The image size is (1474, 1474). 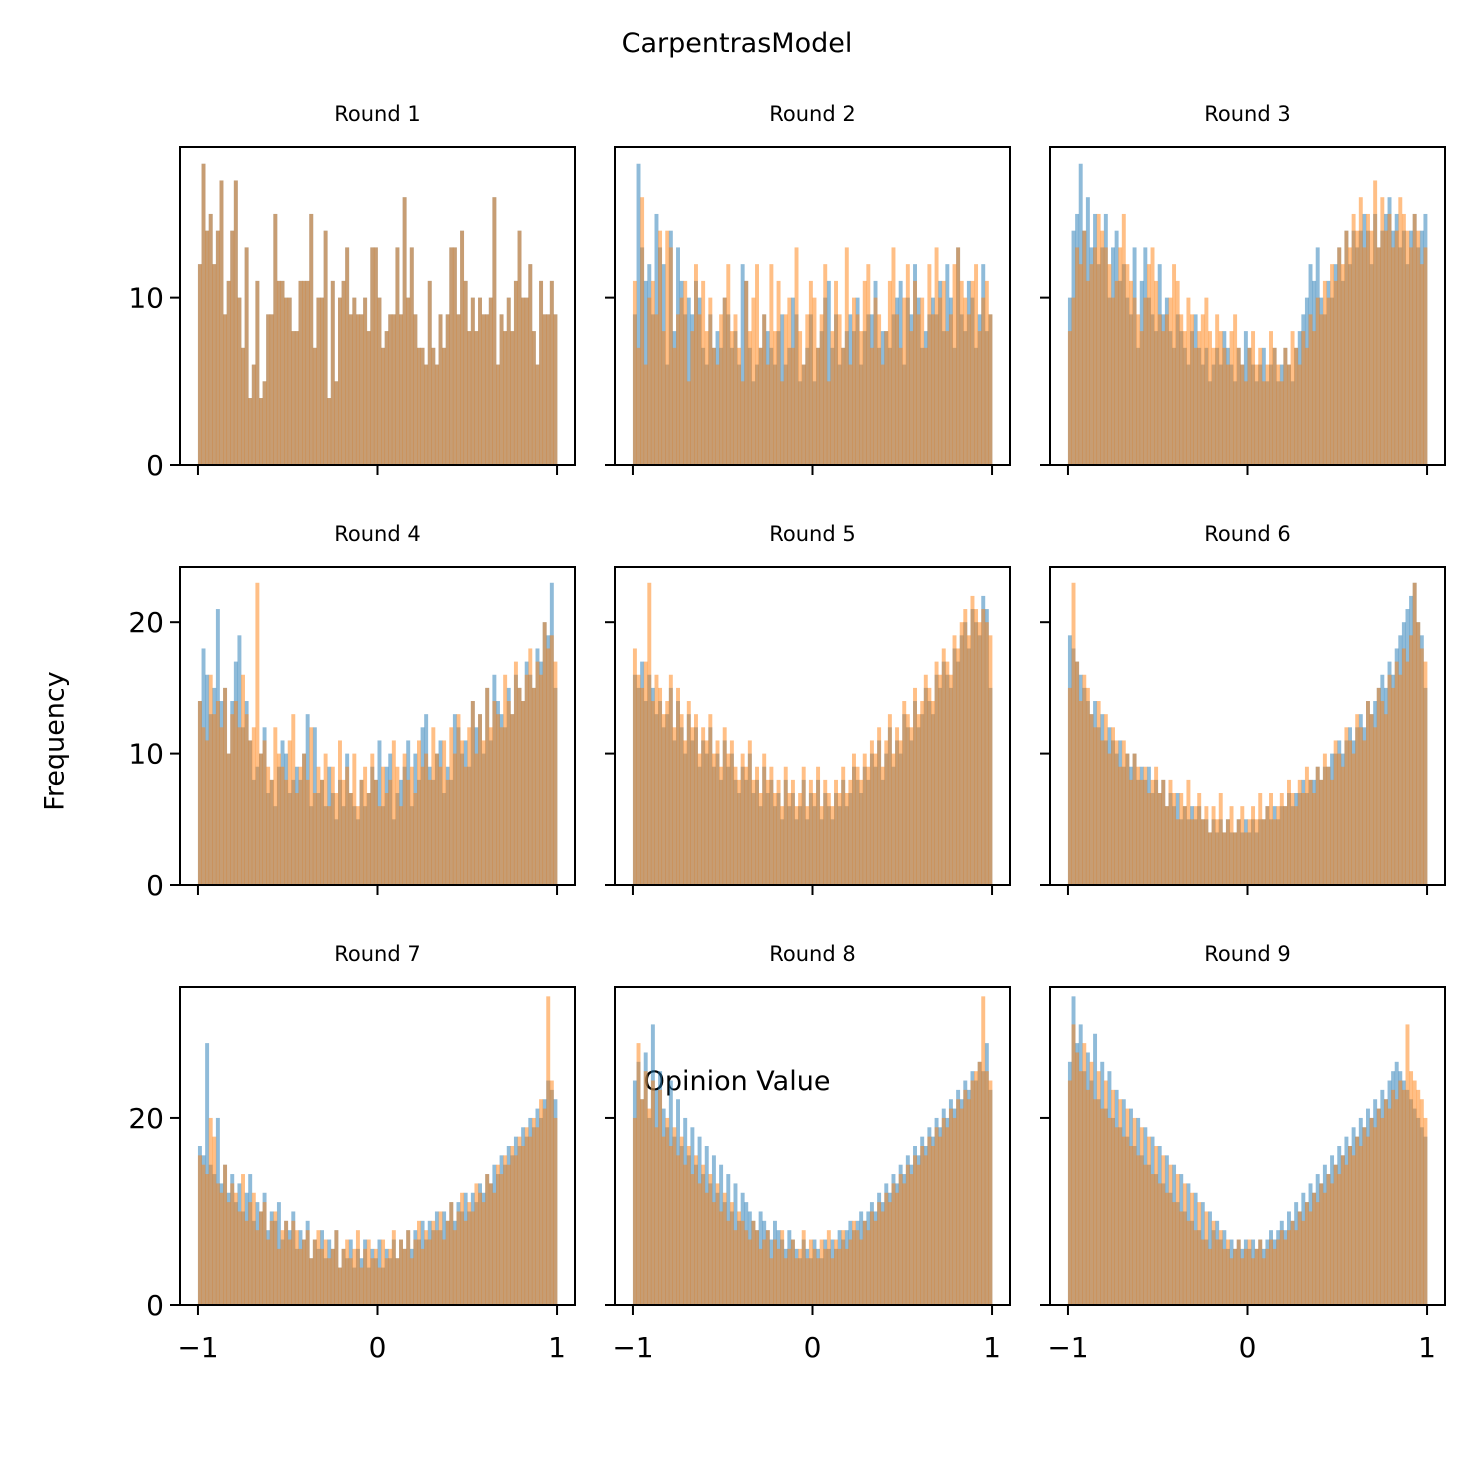 What do you see at coordinates (352, 712) in the screenshot?
I see `subplot-round-4: Round 4 0 10 20` at bounding box center [352, 712].